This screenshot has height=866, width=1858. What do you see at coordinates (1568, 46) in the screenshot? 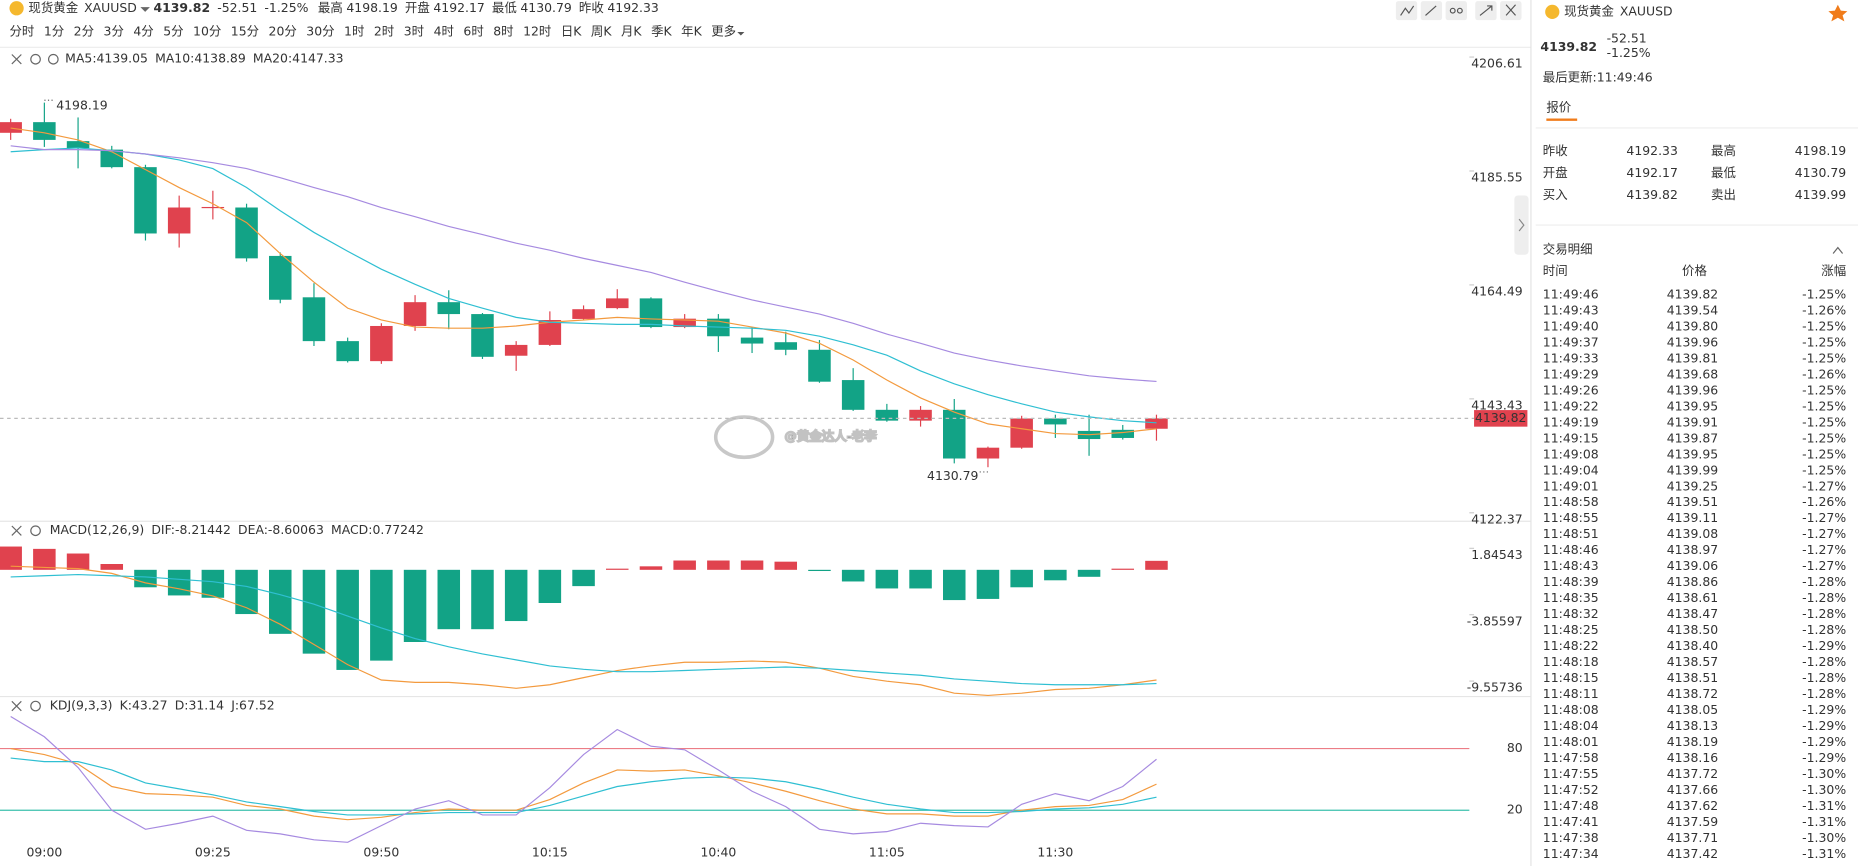
I see `side-price: 4139.82` at bounding box center [1568, 46].